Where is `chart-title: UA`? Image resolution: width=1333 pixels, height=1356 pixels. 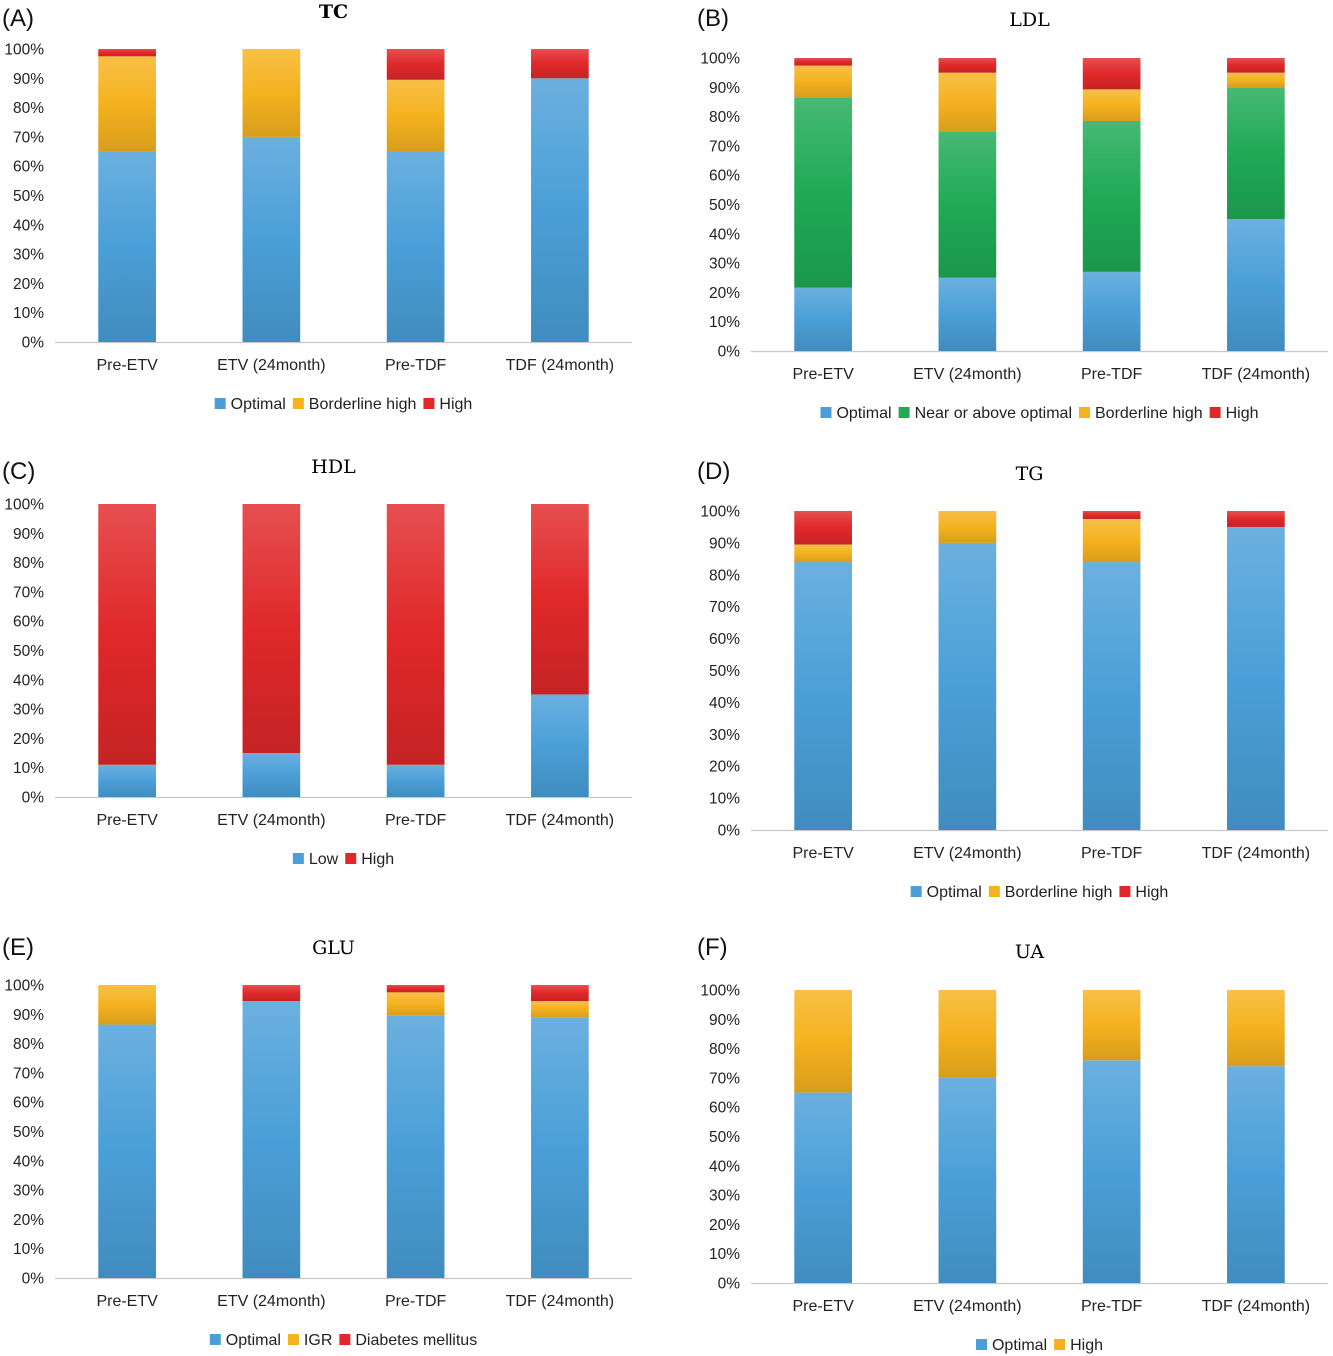
chart-title: UA is located at coordinates (1029, 952).